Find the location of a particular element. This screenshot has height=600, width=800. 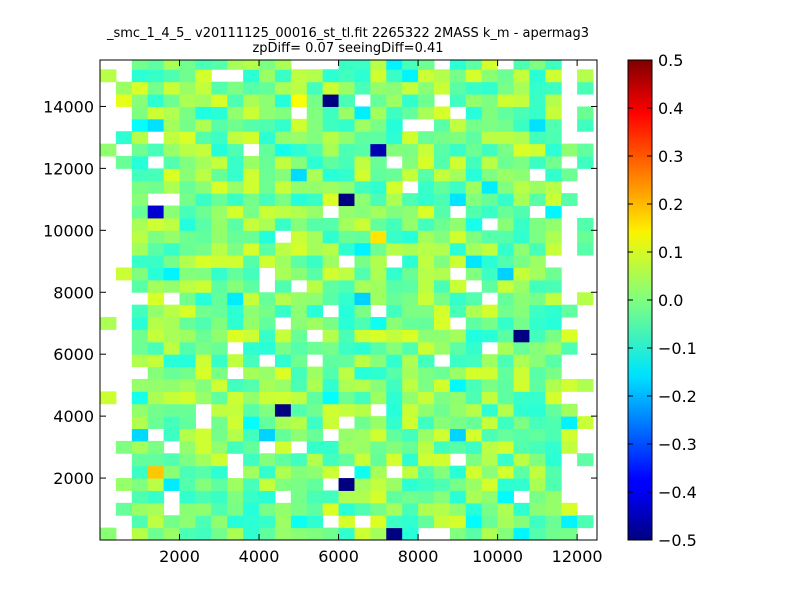

x-tick-label: 2000 is located at coordinates (179, 556).